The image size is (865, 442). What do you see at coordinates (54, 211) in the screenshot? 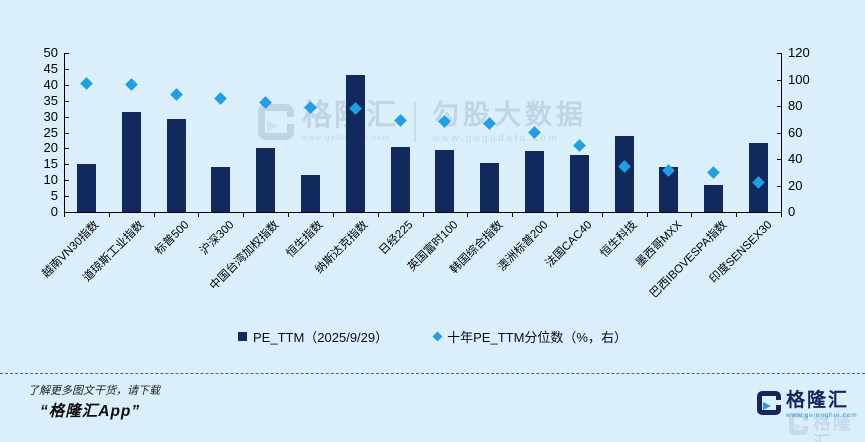
I see `y-axis-left-tick-label: 0` at bounding box center [54, 211].